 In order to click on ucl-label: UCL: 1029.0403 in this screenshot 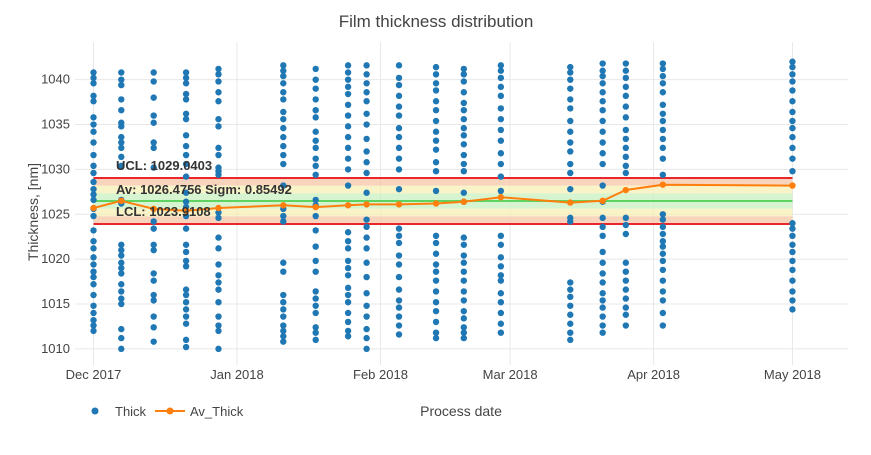, I will do `click(164, 165)`.